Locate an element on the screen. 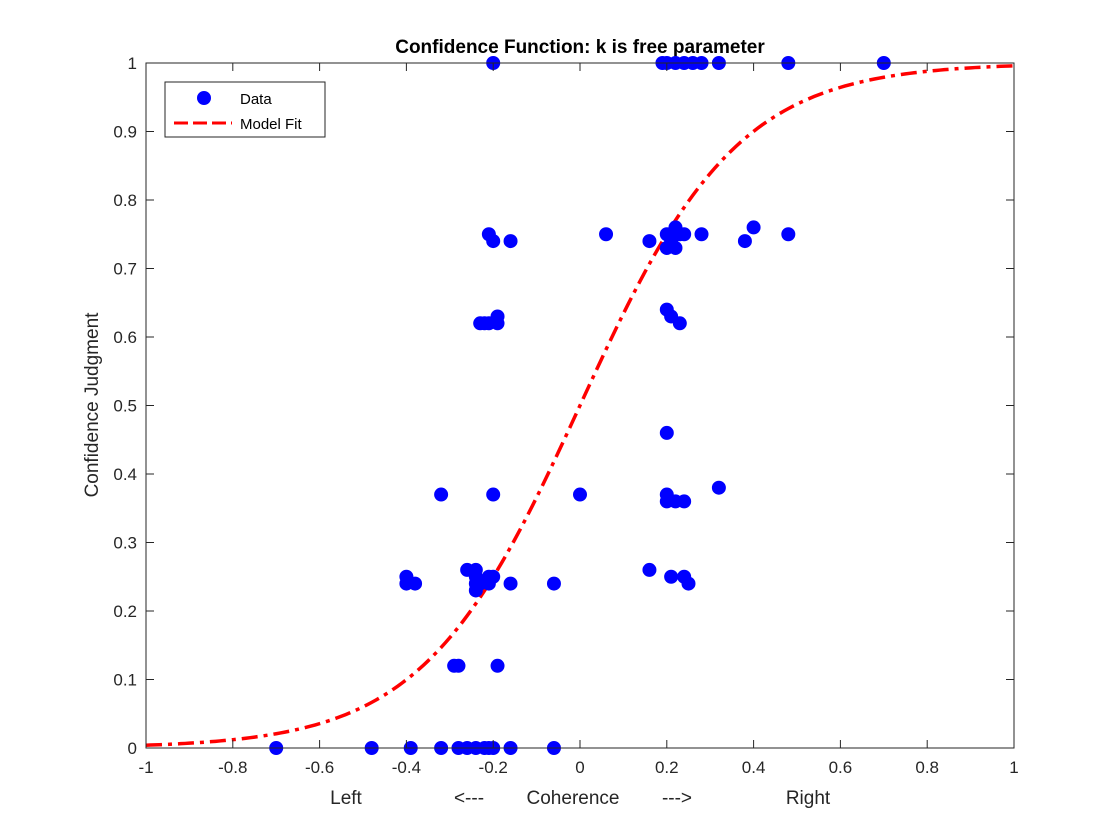 This screenshot has width=1120, height=840. x-label-left: Left is located at coordinates (346, 798).